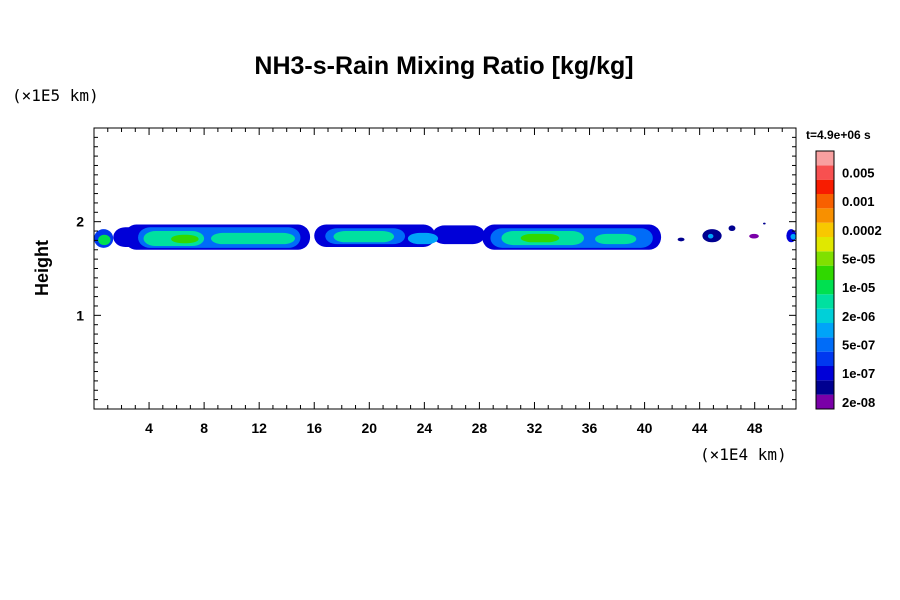  What do you see at coordinates (314, 428) in the screenshot?
I see `x-tick-label: 16` at bounding box center [314, 428].